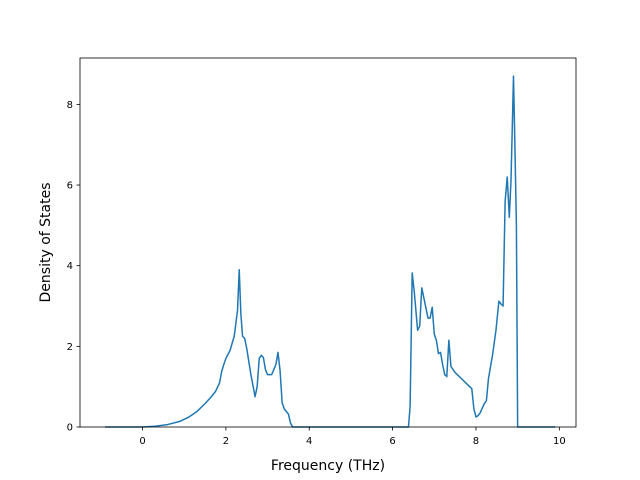 The image size is (640, 480). Describe the element at coordinates (352, 437) in the screenshot. I see `x-axis-ticks: 0 2 4 6 8 10` at that location.